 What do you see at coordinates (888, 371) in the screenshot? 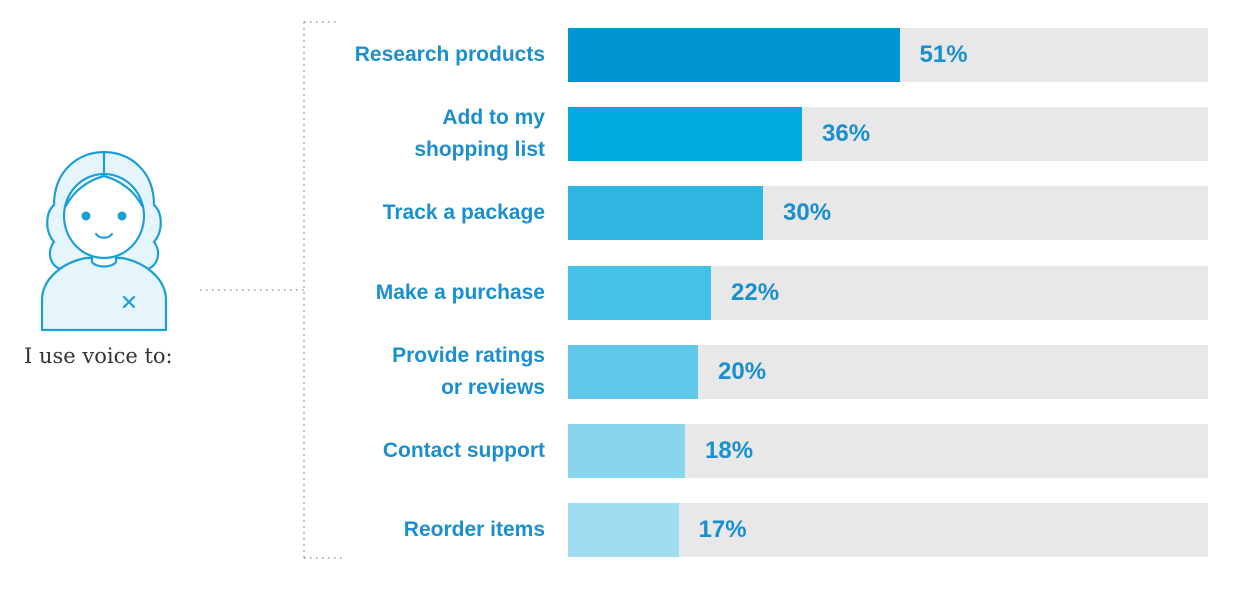
I see `bar-track: 20%` at bounding box center [888, 371].